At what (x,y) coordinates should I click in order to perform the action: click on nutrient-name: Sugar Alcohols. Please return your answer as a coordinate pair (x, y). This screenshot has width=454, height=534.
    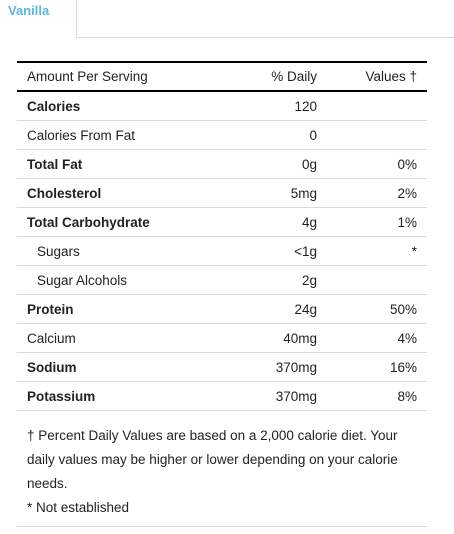
    Looking at the image, I should click on (117, 280).